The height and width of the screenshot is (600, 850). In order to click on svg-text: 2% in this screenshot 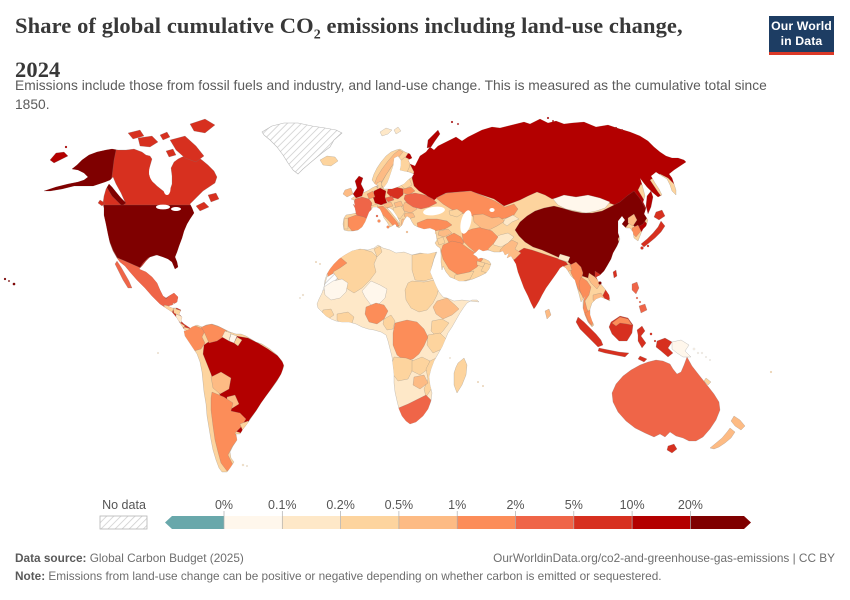, I will do `click(515, 505)`.